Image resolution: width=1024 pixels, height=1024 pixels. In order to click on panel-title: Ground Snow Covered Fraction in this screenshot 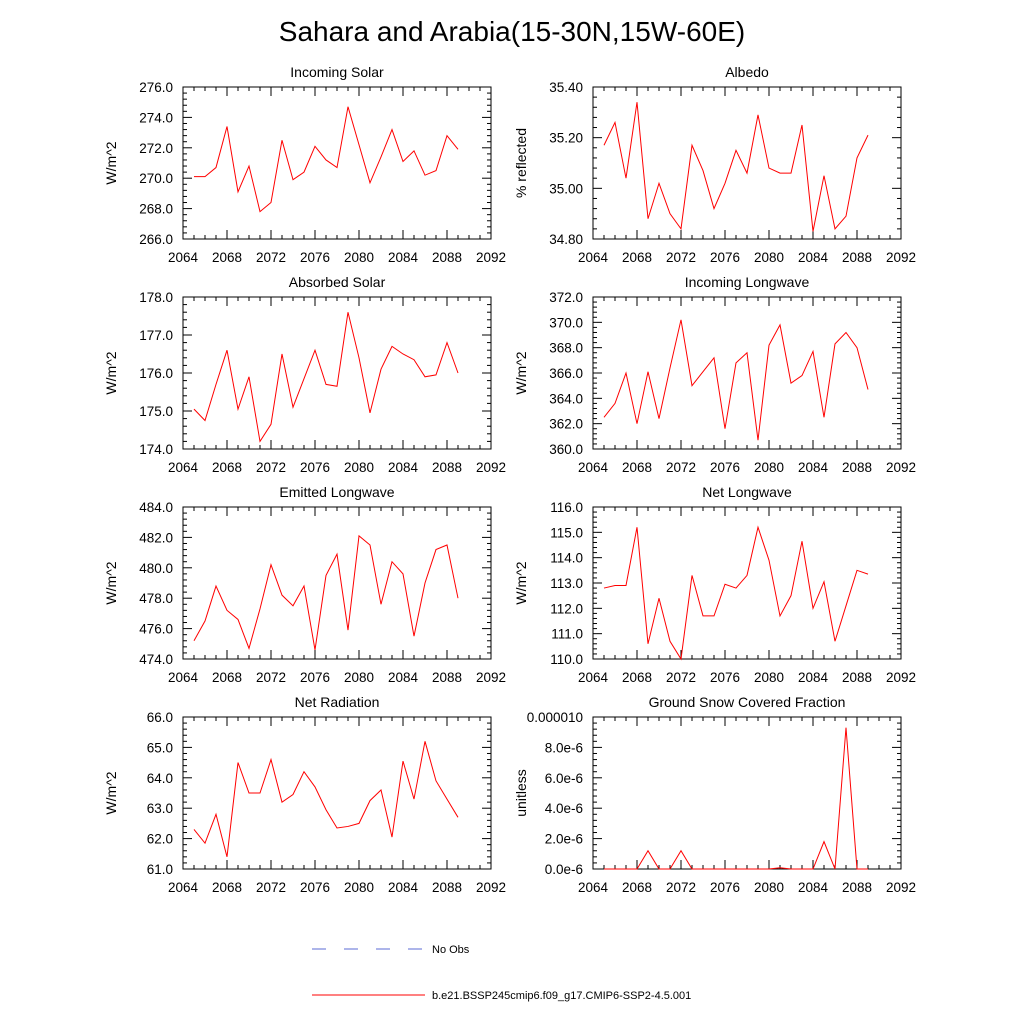, I will do `click(747, 702)`.